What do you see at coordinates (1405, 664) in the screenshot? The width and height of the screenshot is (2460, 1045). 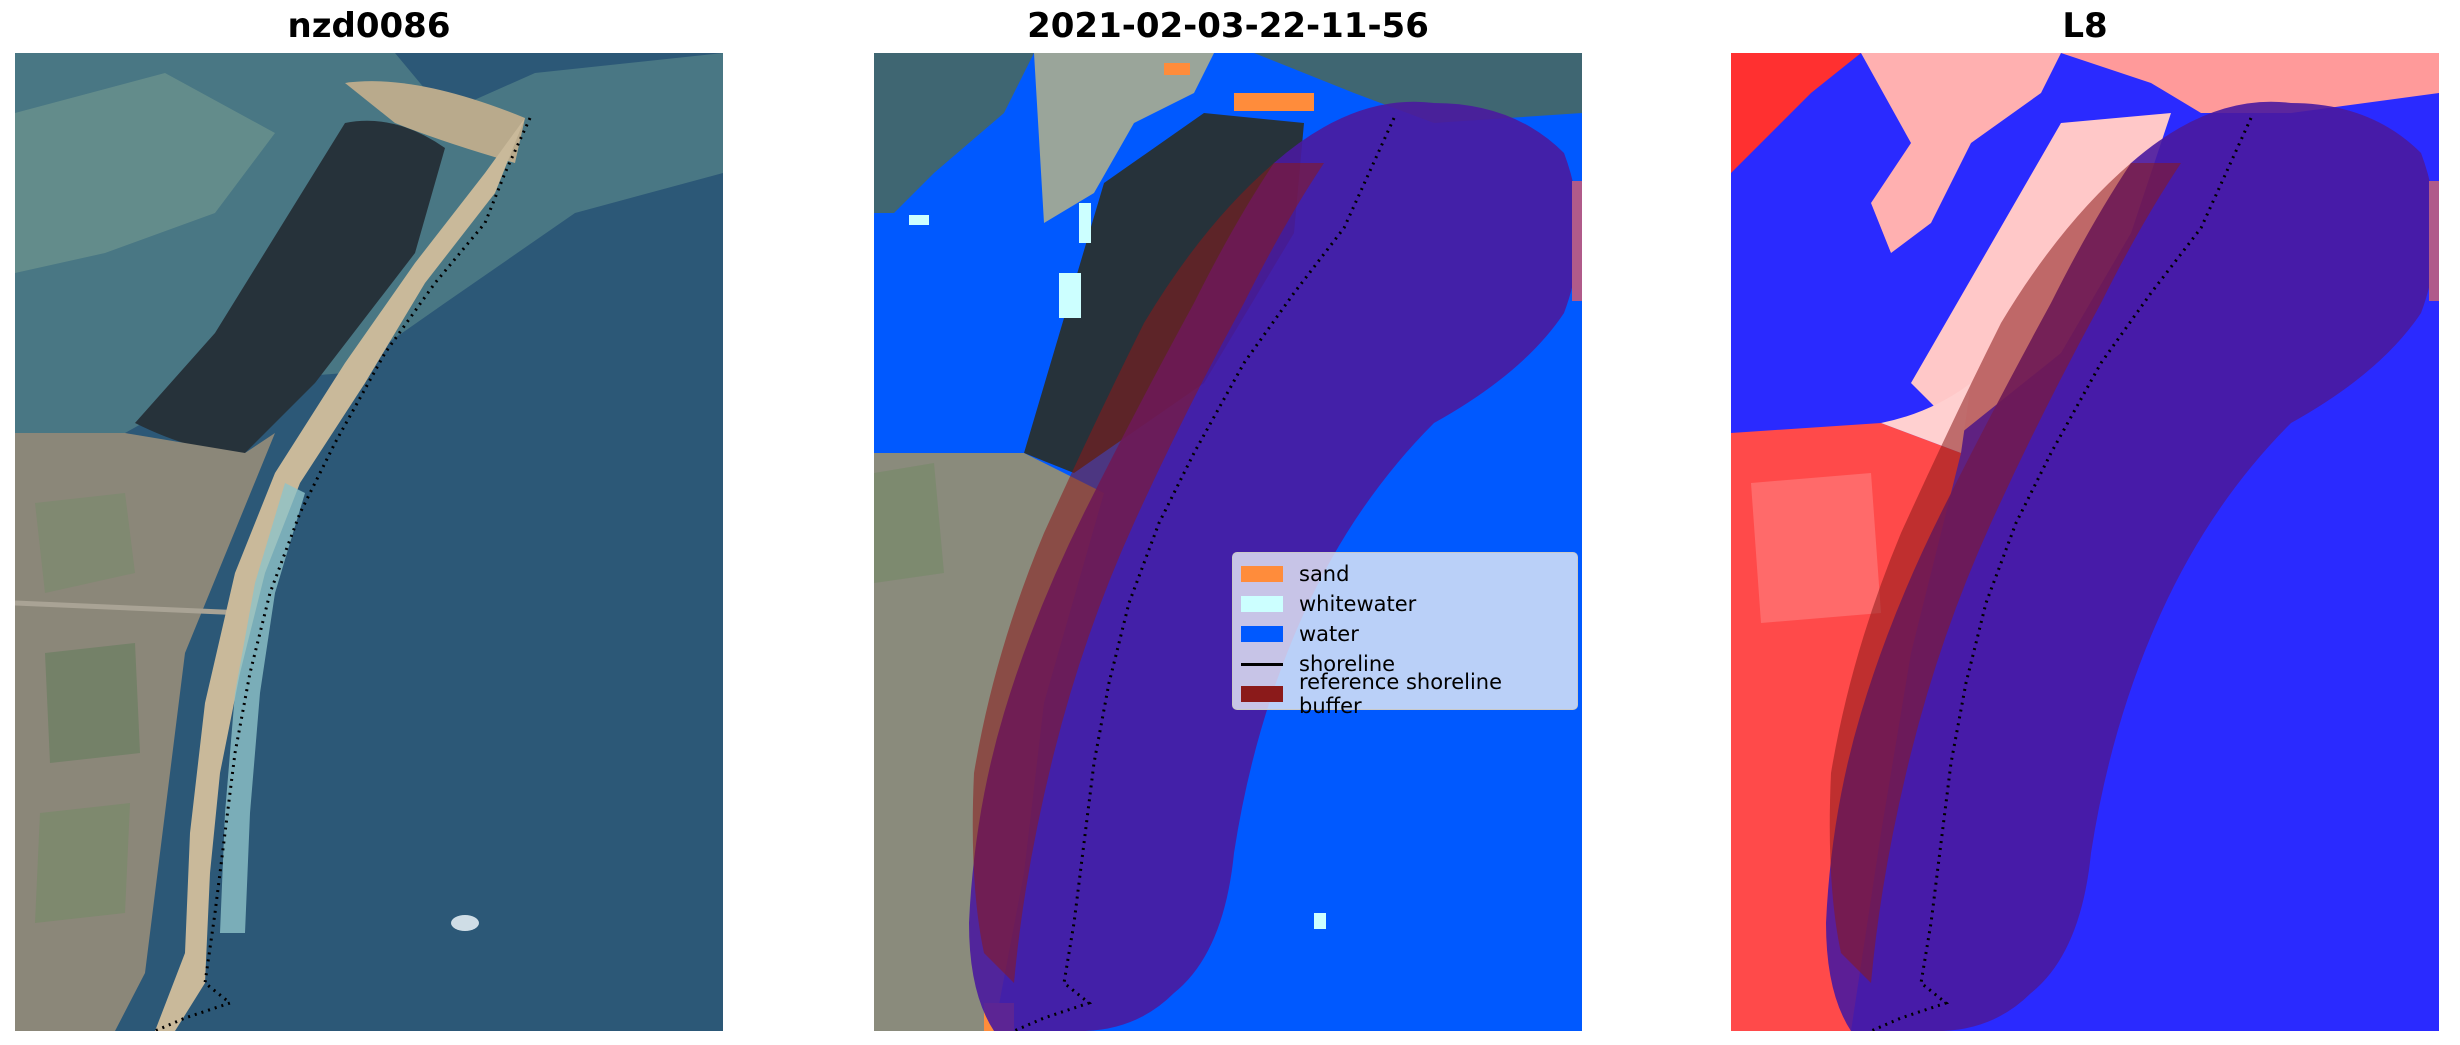 I see `legend-item-shoreline: shoreline` at bounding box center [1405, 664].